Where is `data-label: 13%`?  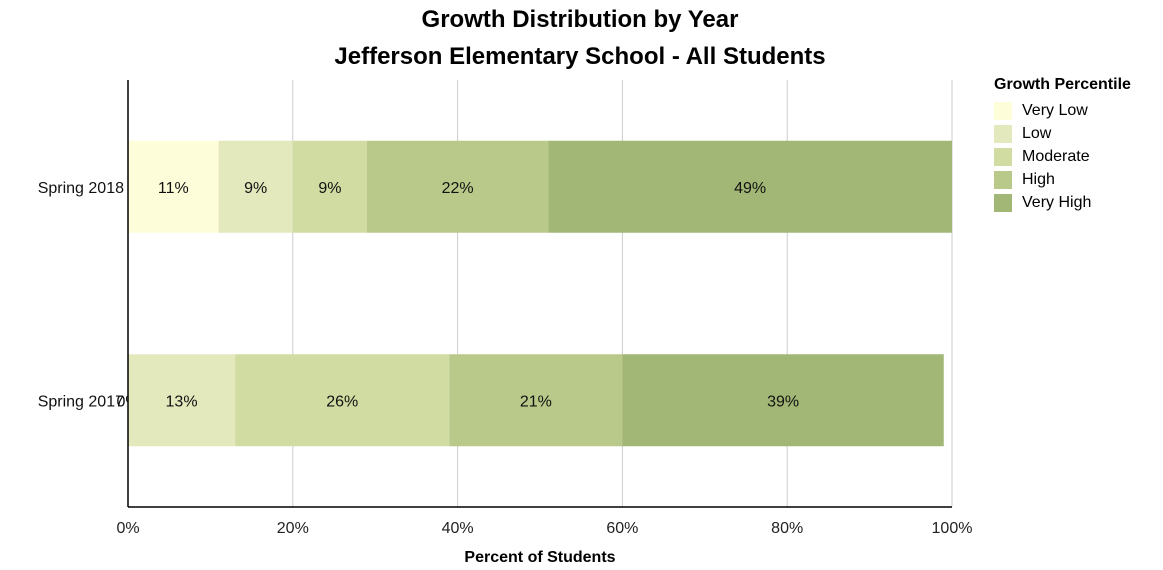
data-label: 13% is located at coordinates (182, 401).